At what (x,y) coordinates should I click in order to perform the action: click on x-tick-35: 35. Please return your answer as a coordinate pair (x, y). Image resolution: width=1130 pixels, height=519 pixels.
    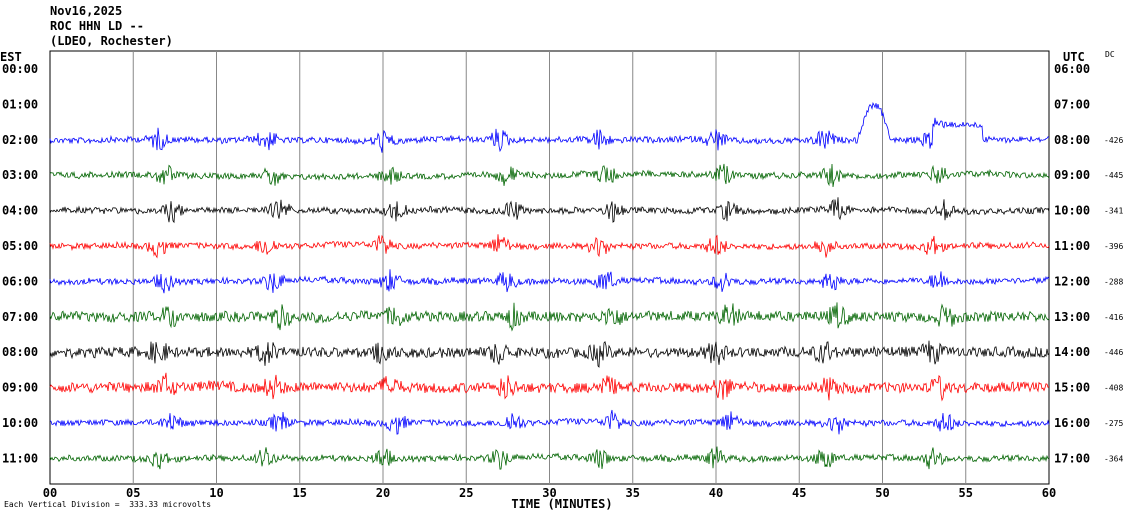
    Looking at the image, I should click on (633, 493).